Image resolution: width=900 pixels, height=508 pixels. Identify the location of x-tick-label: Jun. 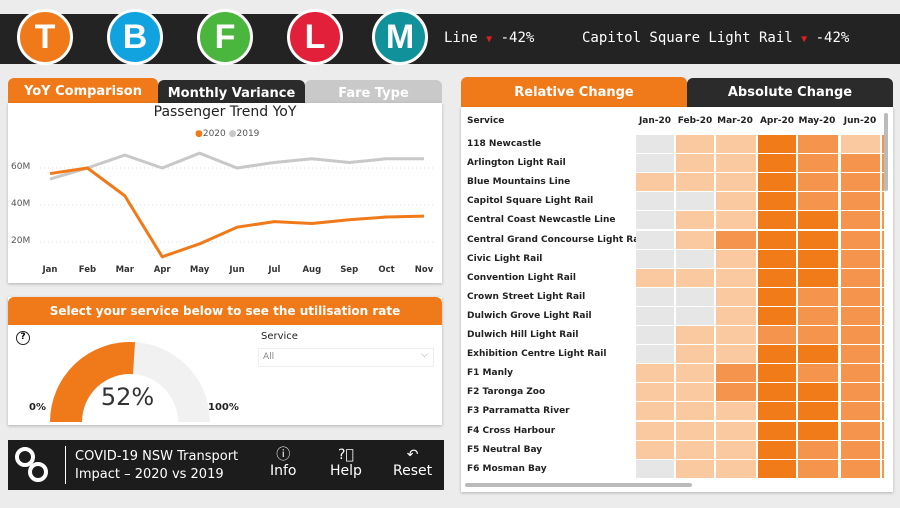
(237, 270).